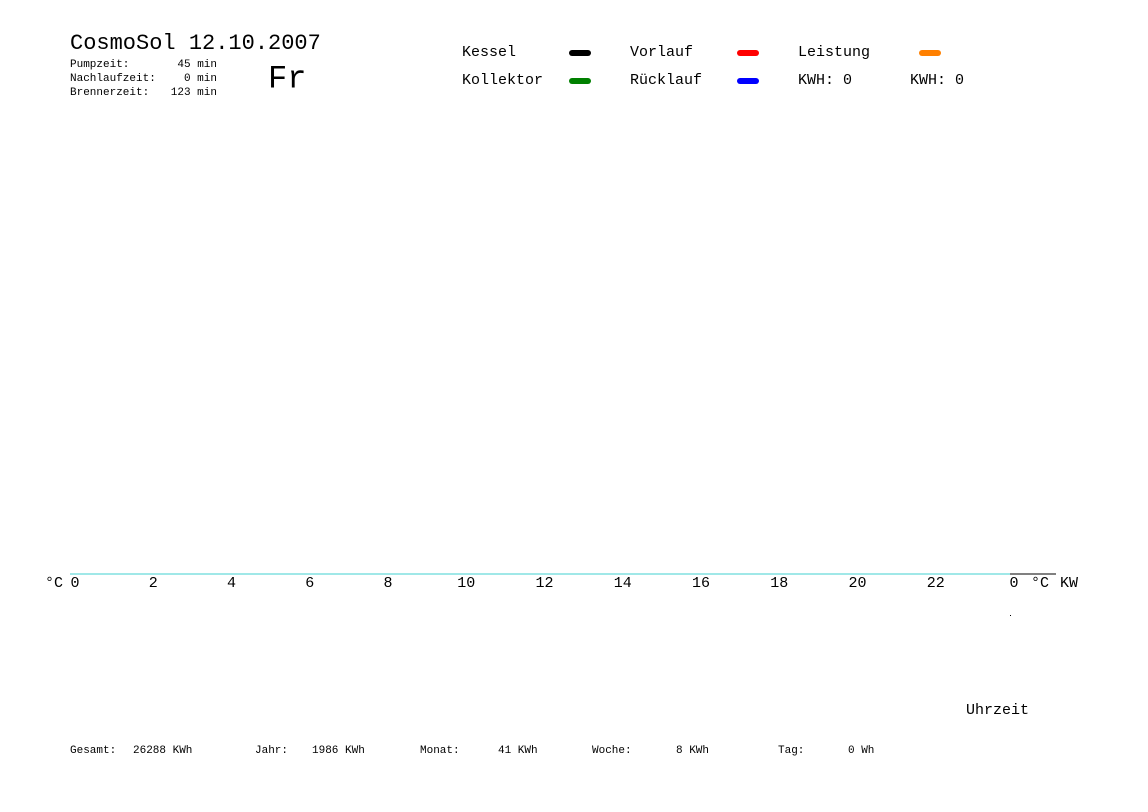  Describe the element at coordinates (857, 583) in the screenshot. I see `x-tick-label: 20` at that location.